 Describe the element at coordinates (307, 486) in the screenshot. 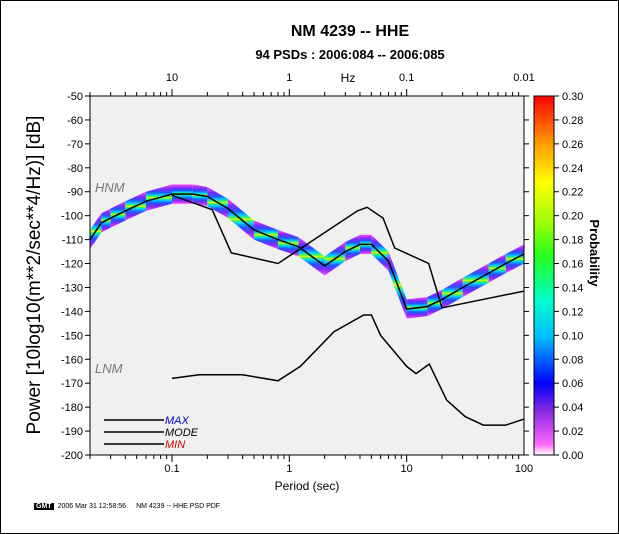

I see `x-axis-label: Period (sec)` at that location.